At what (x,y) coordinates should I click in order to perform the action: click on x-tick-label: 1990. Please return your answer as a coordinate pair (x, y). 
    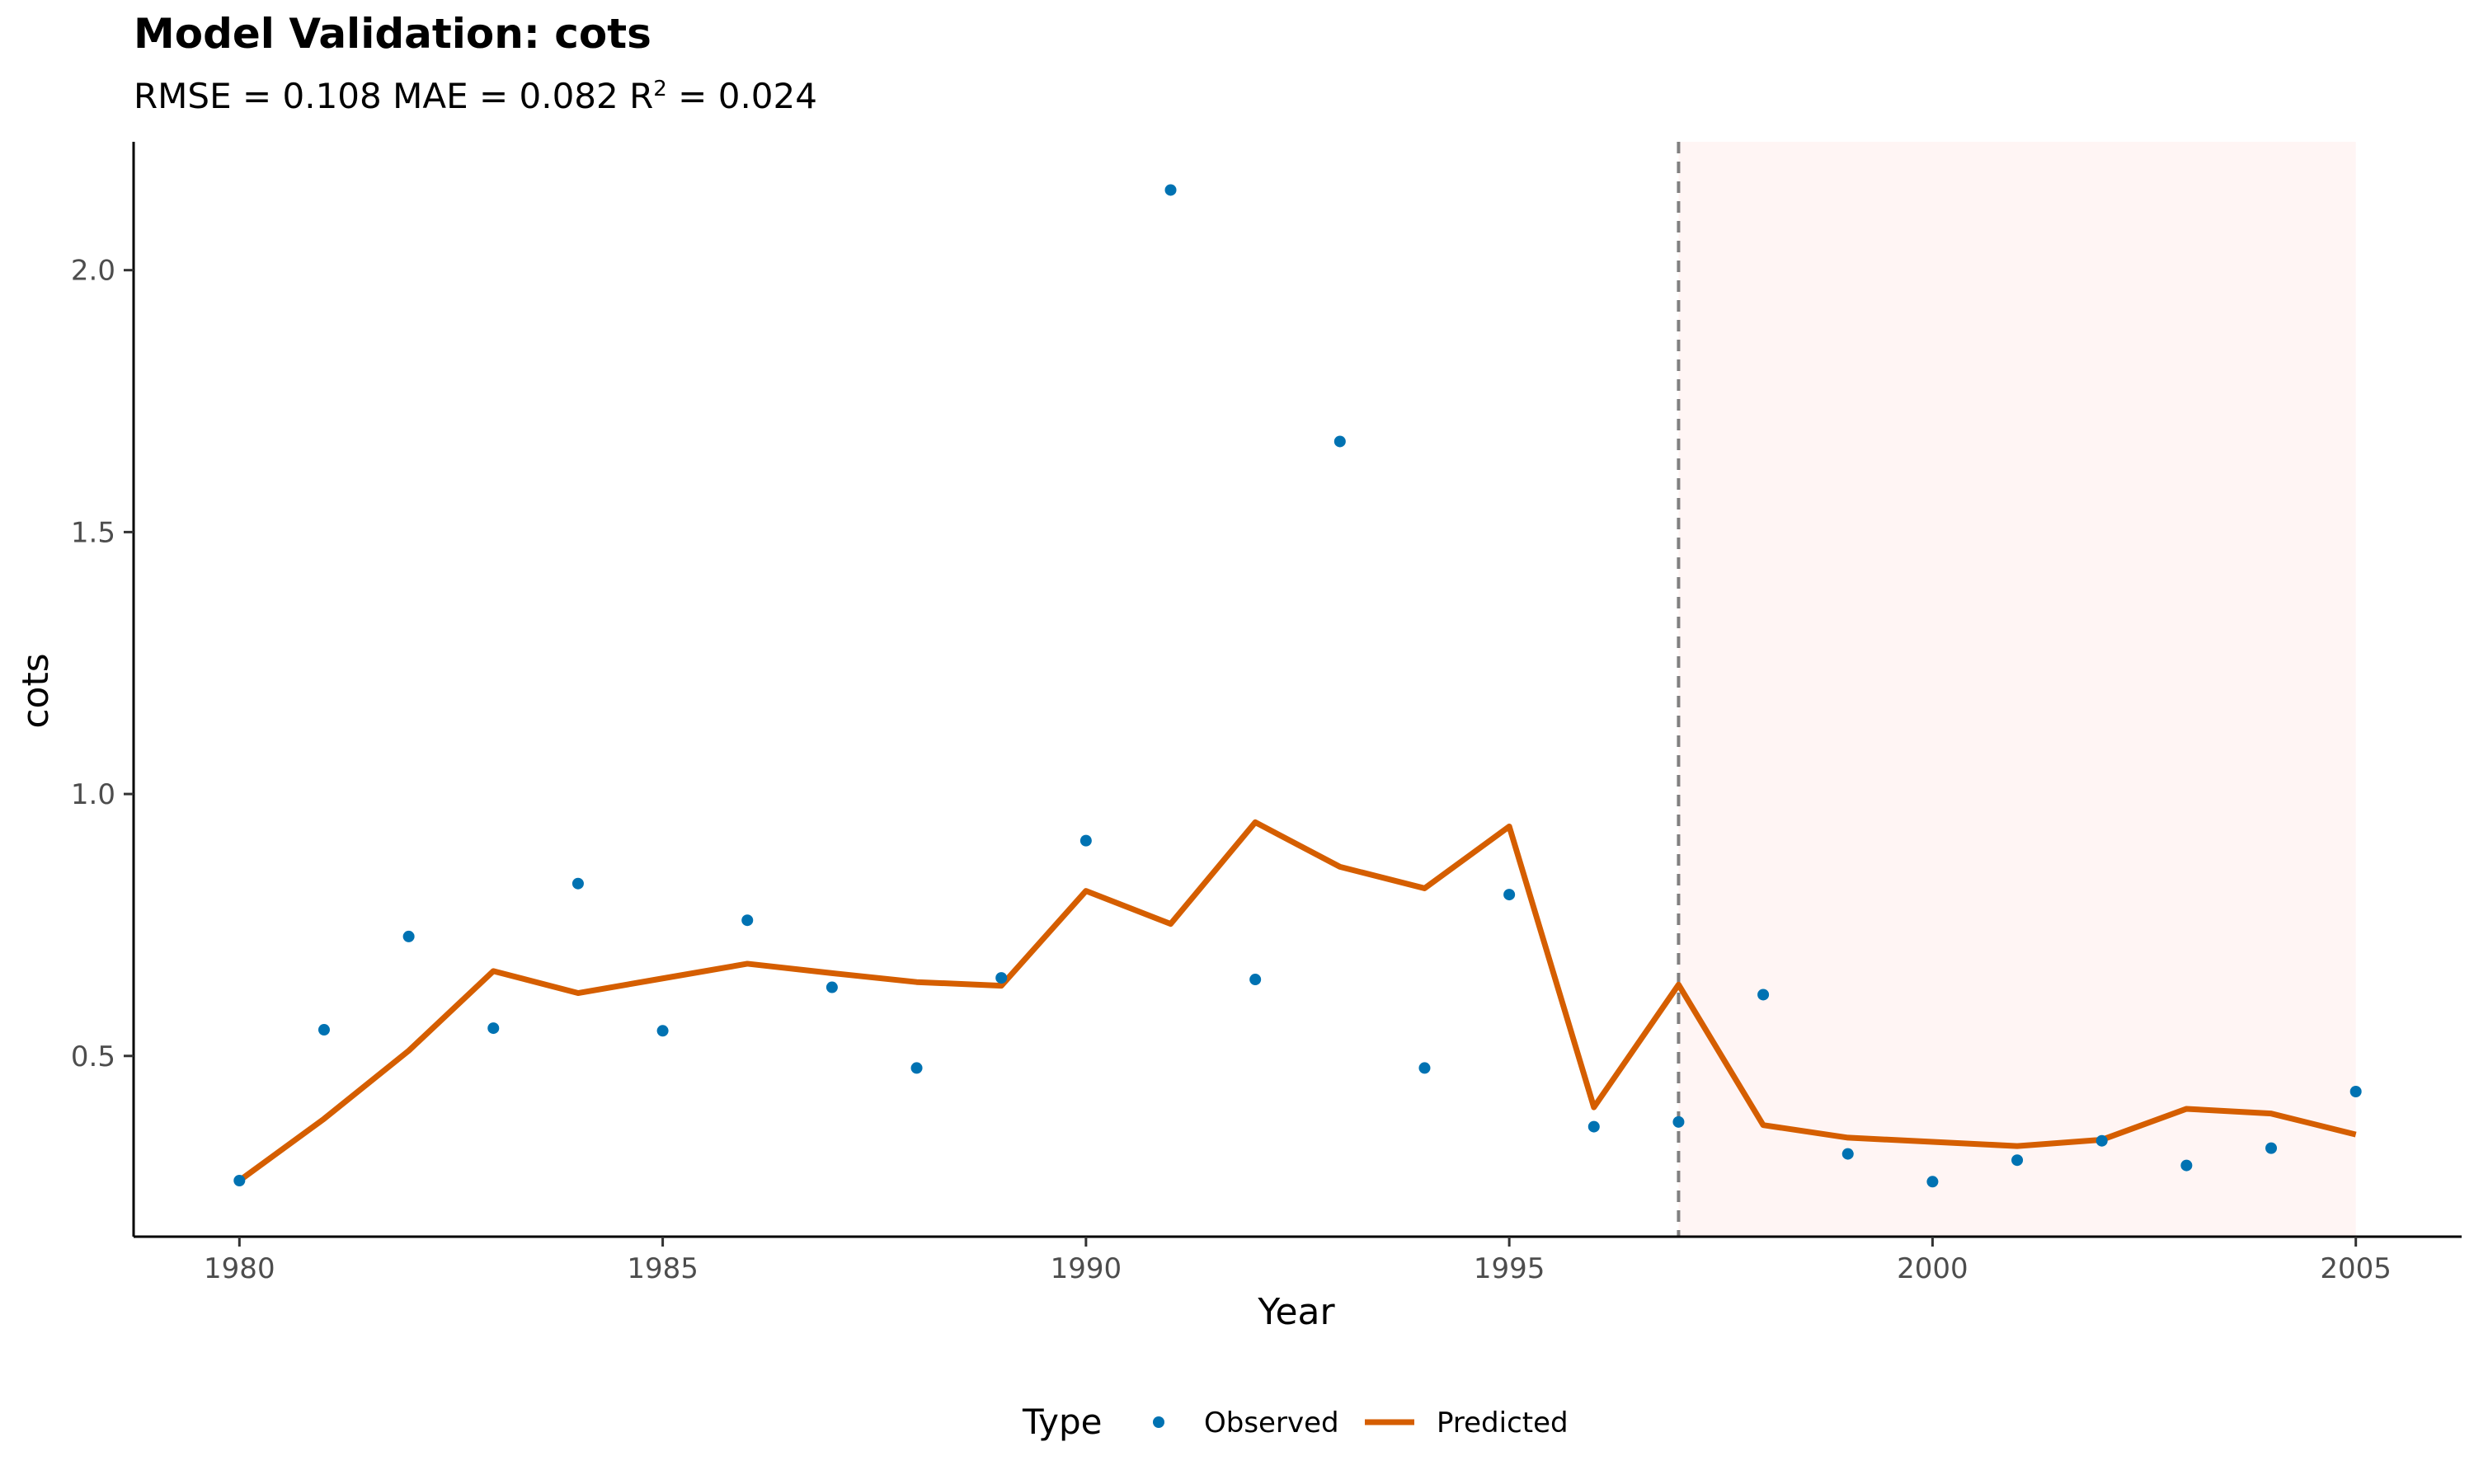
    Looking at the image, I should click on (1086, 1268).